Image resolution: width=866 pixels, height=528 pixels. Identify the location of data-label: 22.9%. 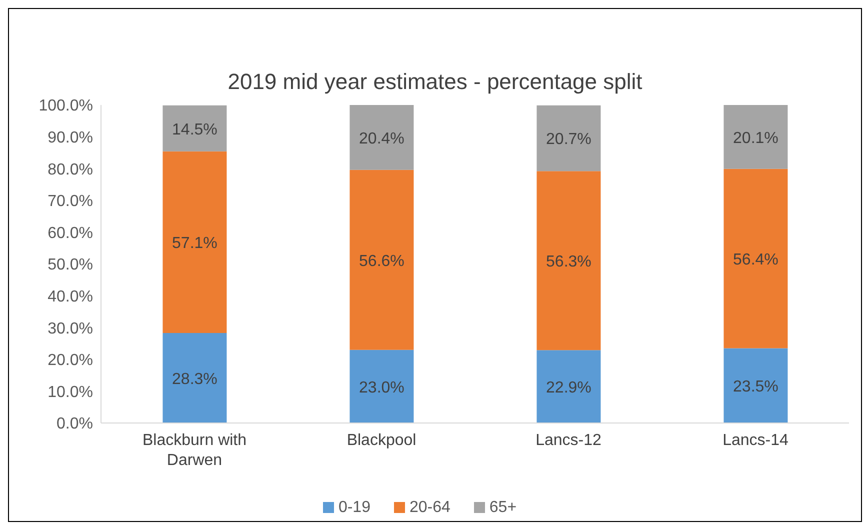
(569, 388).